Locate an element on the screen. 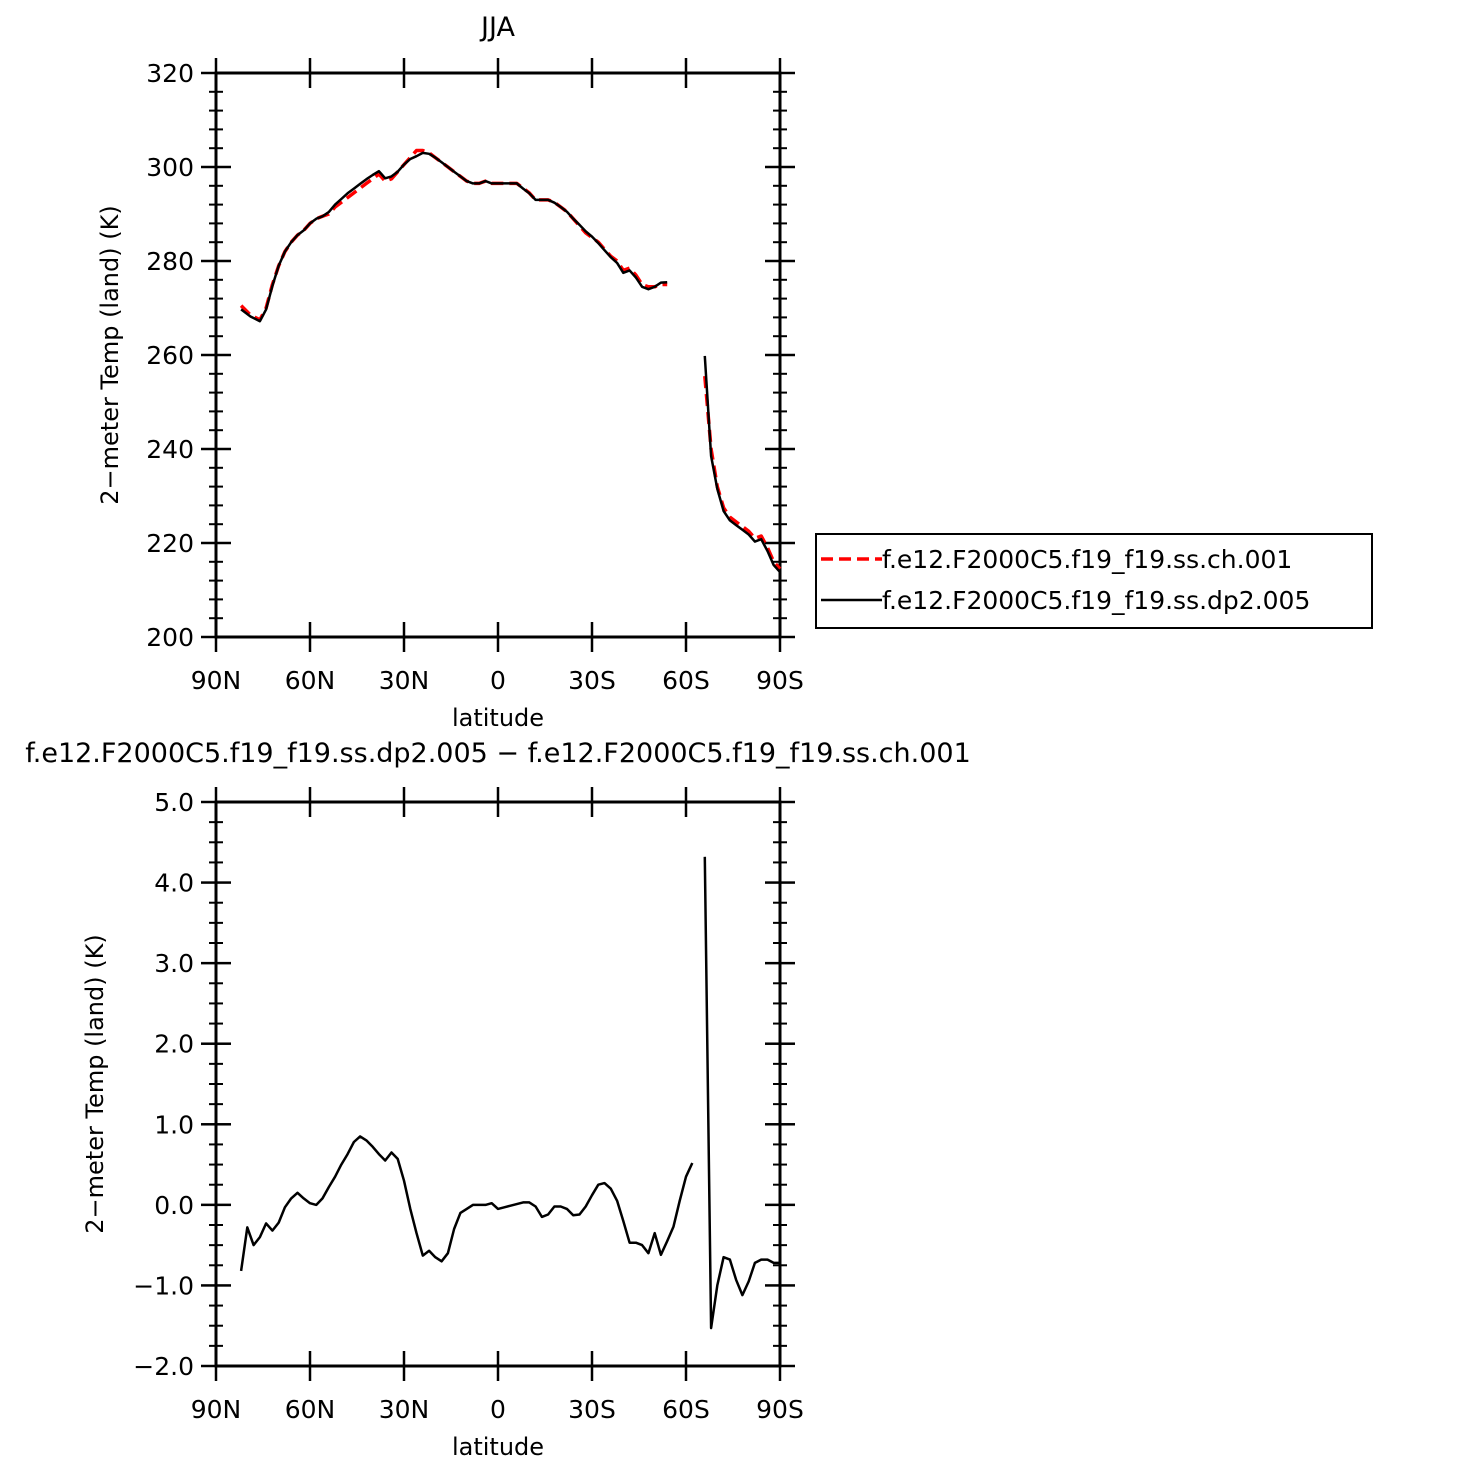  y-tick-label: 0.0 is located at coordinates (174, 1205).